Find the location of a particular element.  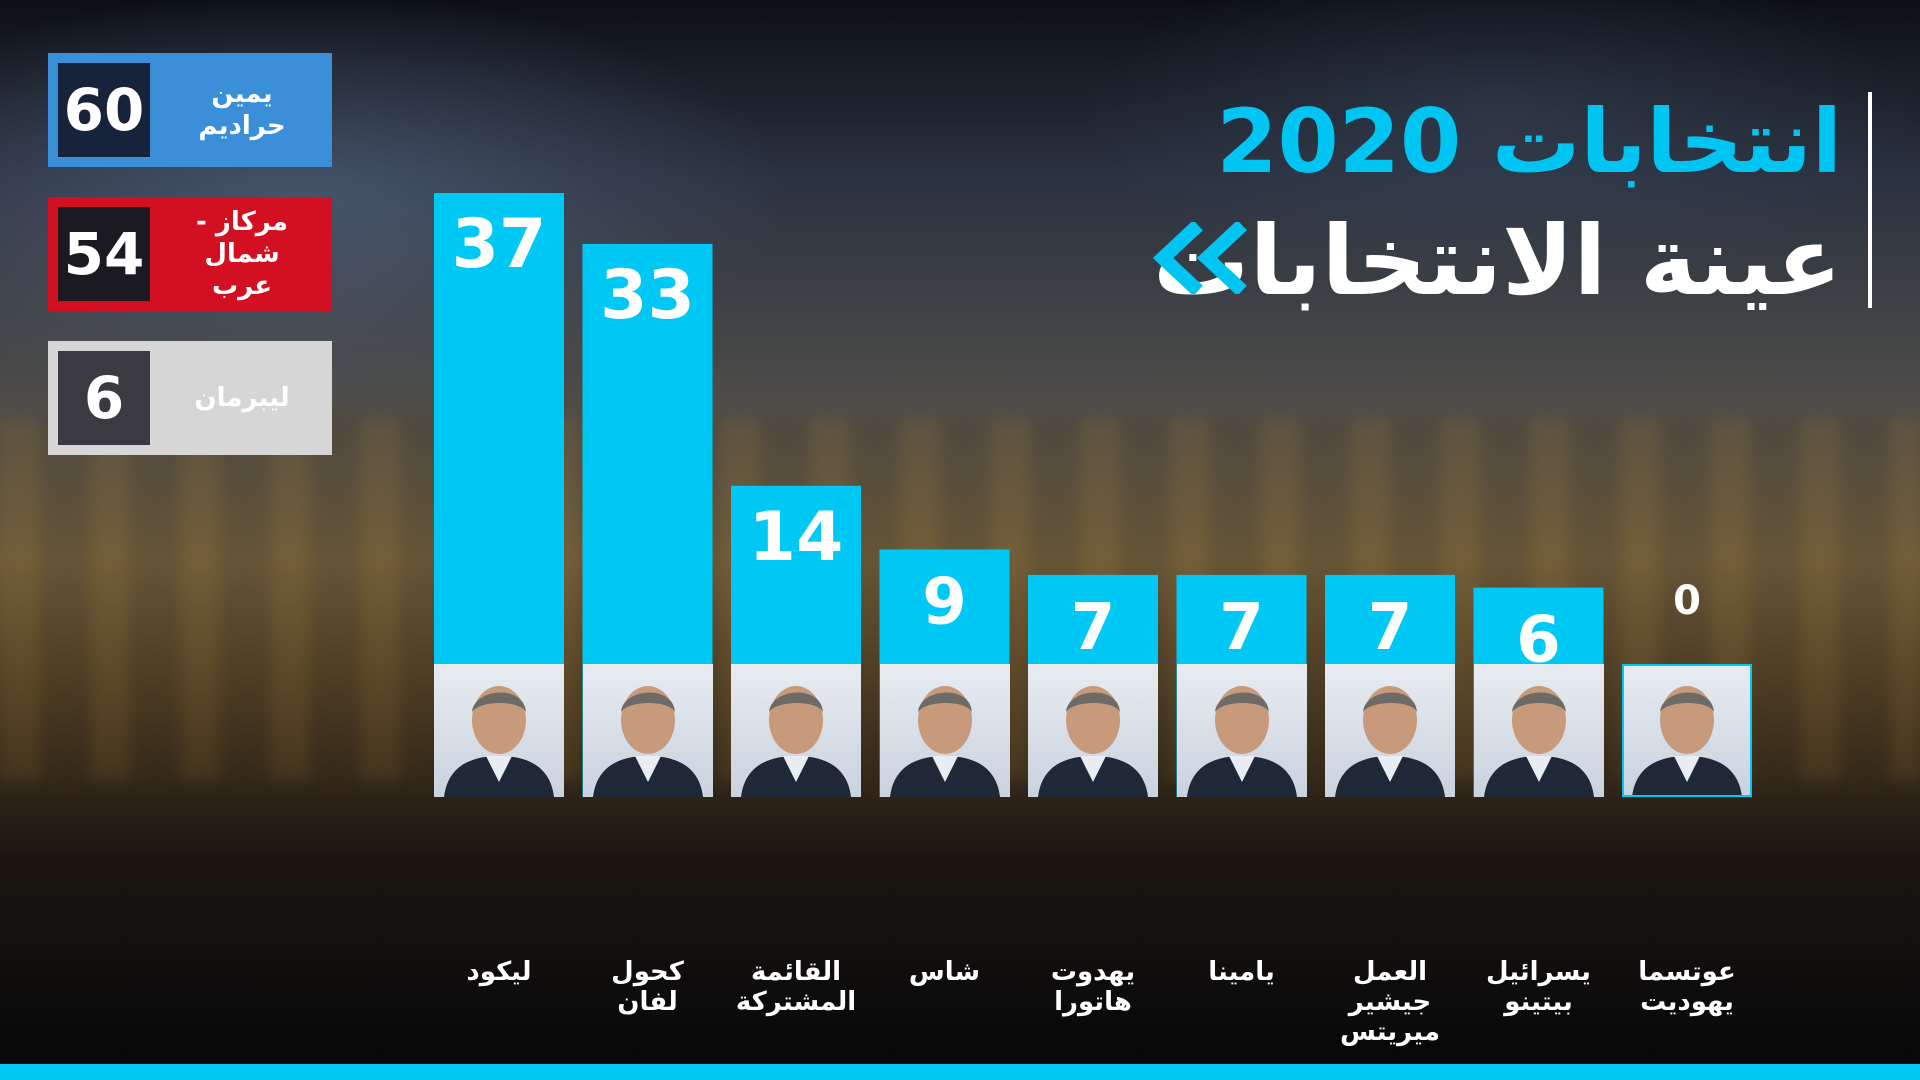

category-label: كحول لفان is located at coordinates (648, 987).